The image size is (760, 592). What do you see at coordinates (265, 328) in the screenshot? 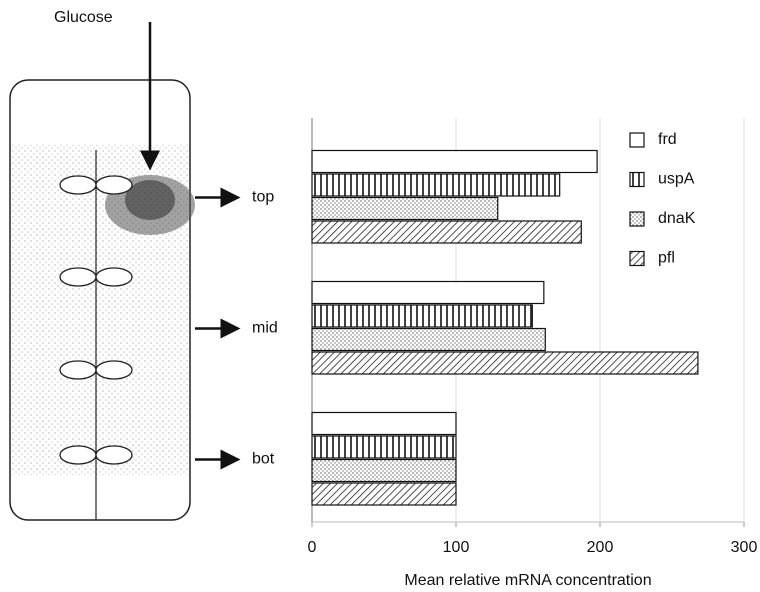
I see `category-label: mid` at bounding box center [265, 328].